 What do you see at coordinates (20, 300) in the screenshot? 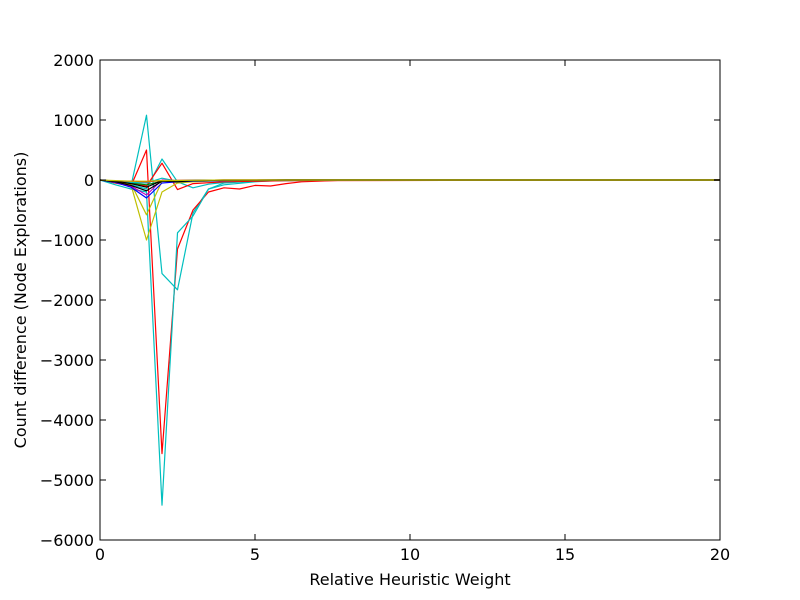
I see `y-axis-label: Count difference (Node Explorations)` at bounding box center [20, 300].